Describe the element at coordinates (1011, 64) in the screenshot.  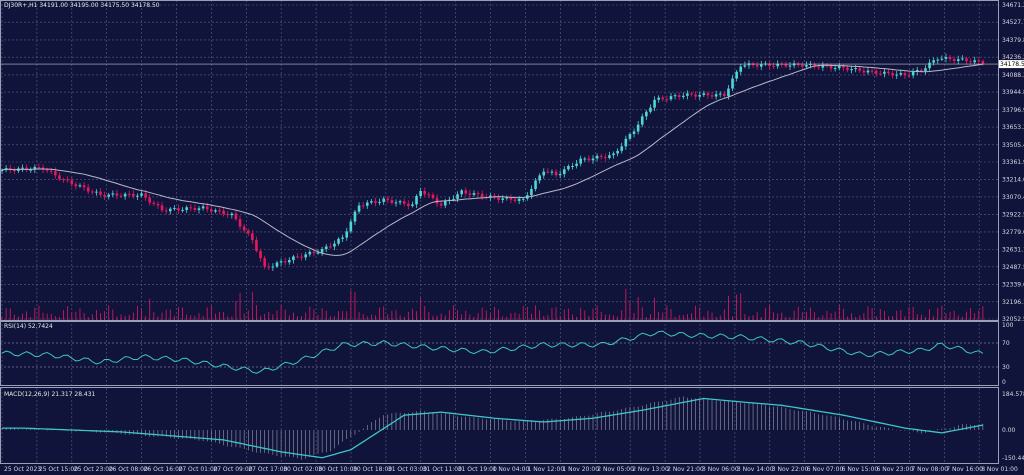
I see `current-price-tag` at that location.